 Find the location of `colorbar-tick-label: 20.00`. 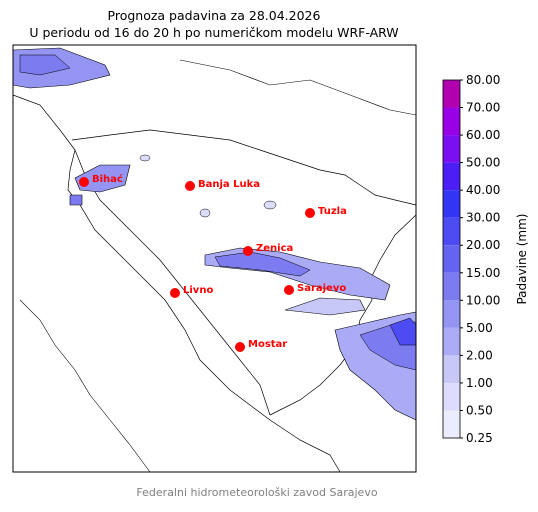

colorbar-tick-label: 20.00 is located at coordinates (483, 245).